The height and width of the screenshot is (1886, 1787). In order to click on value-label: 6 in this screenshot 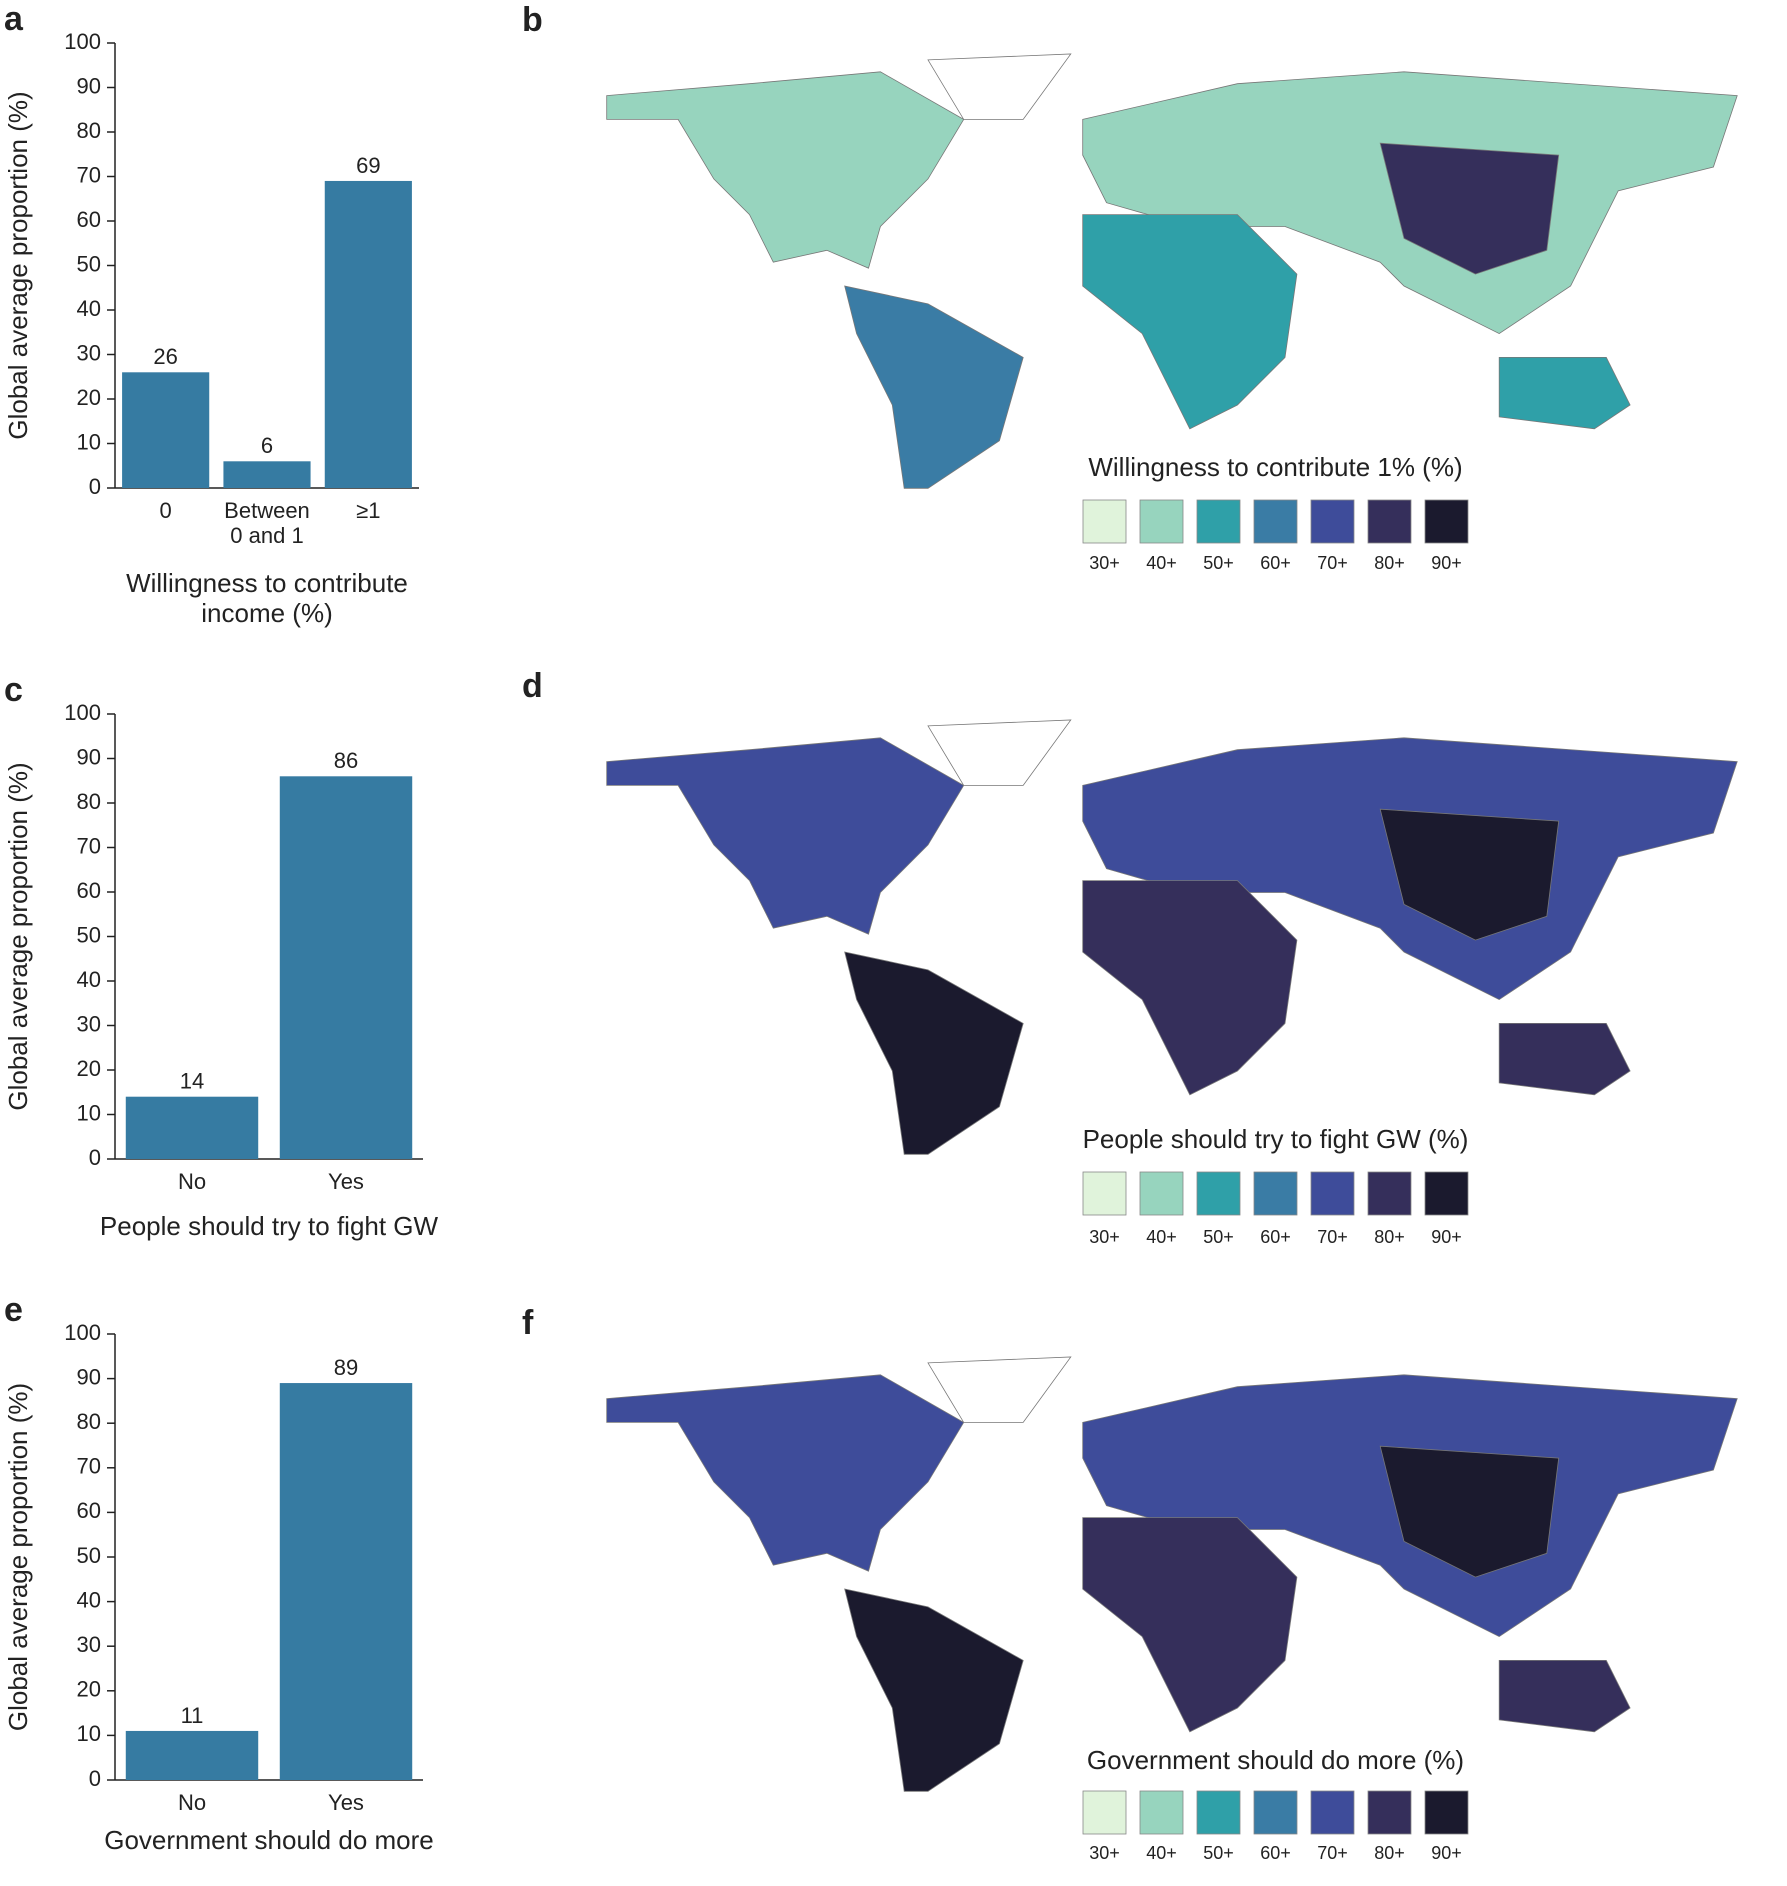, I will do `click(267, 445)`.